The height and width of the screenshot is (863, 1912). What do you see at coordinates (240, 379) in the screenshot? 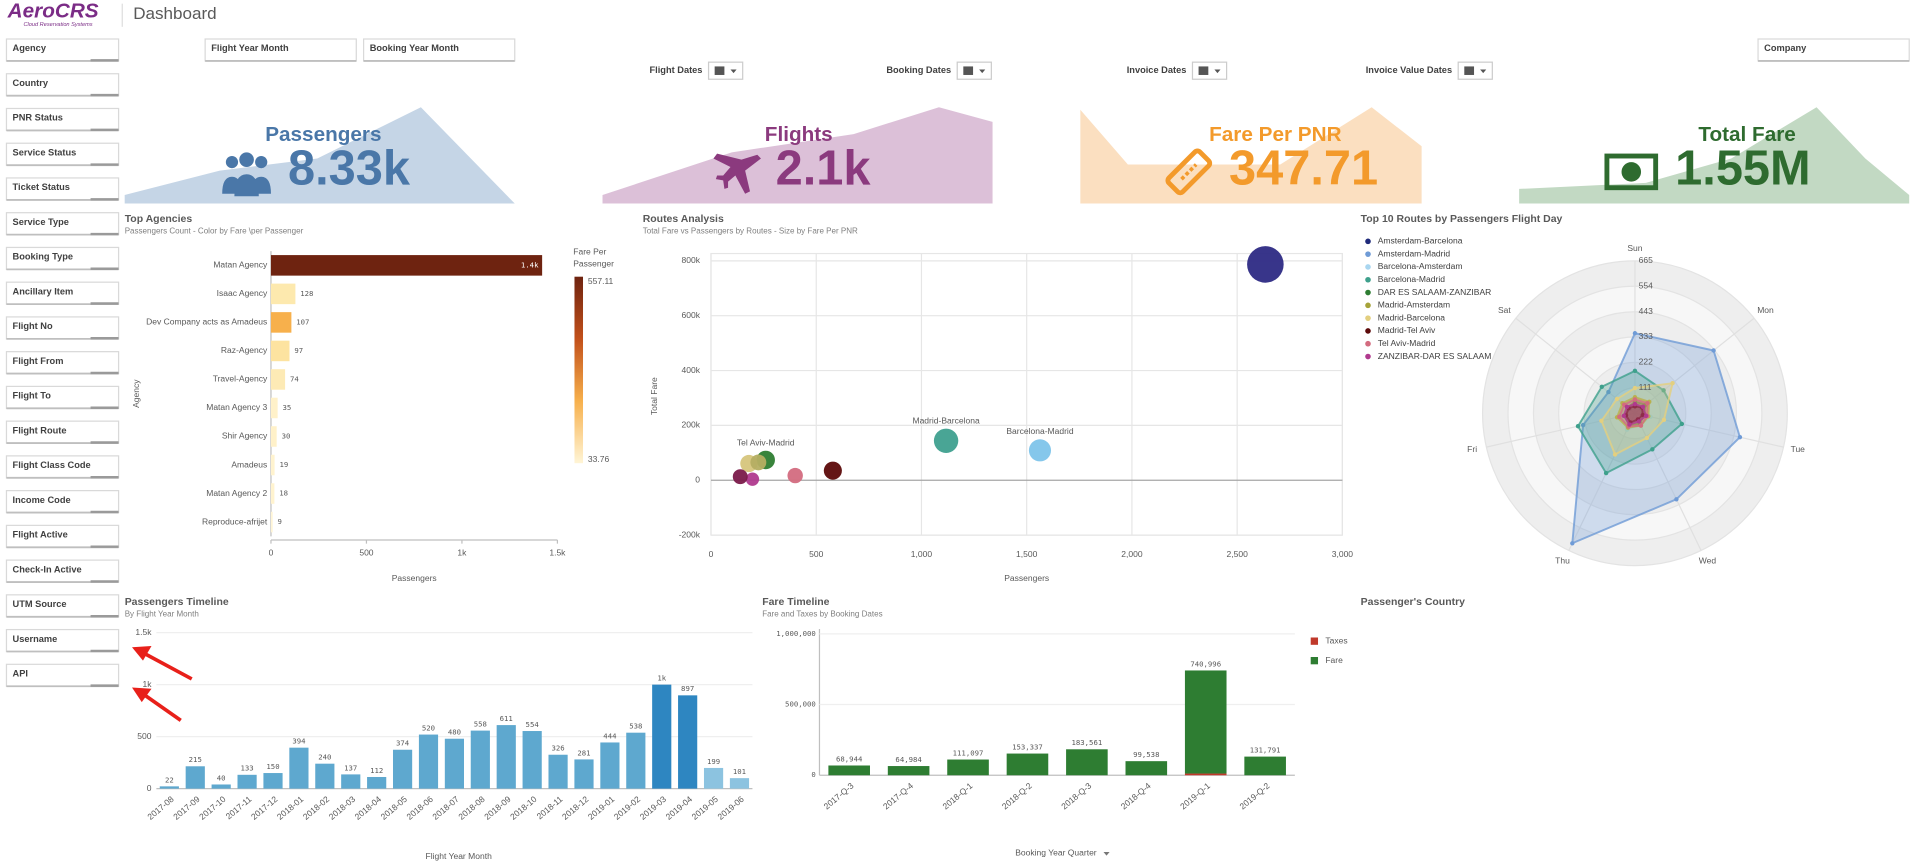
I see `category-label: Travel-Agency` at bounding box center [240, 379].